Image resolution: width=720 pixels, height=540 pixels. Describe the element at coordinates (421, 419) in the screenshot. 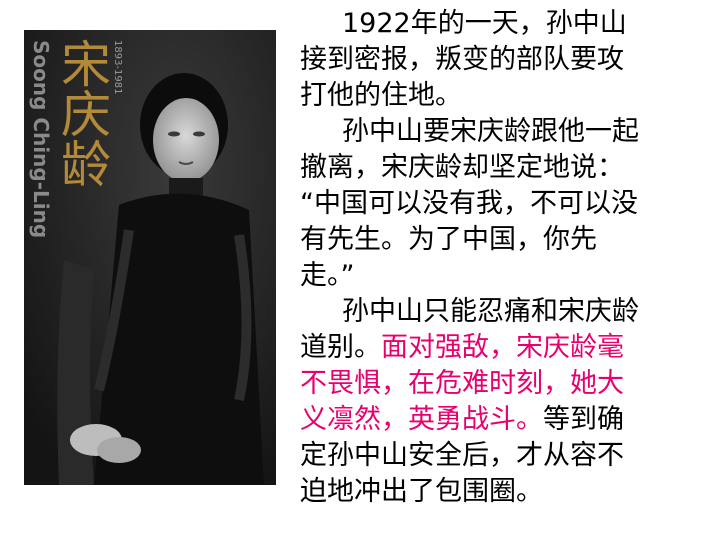

I see `highlight-text: 义凛然，英勇战斗。` at that location.